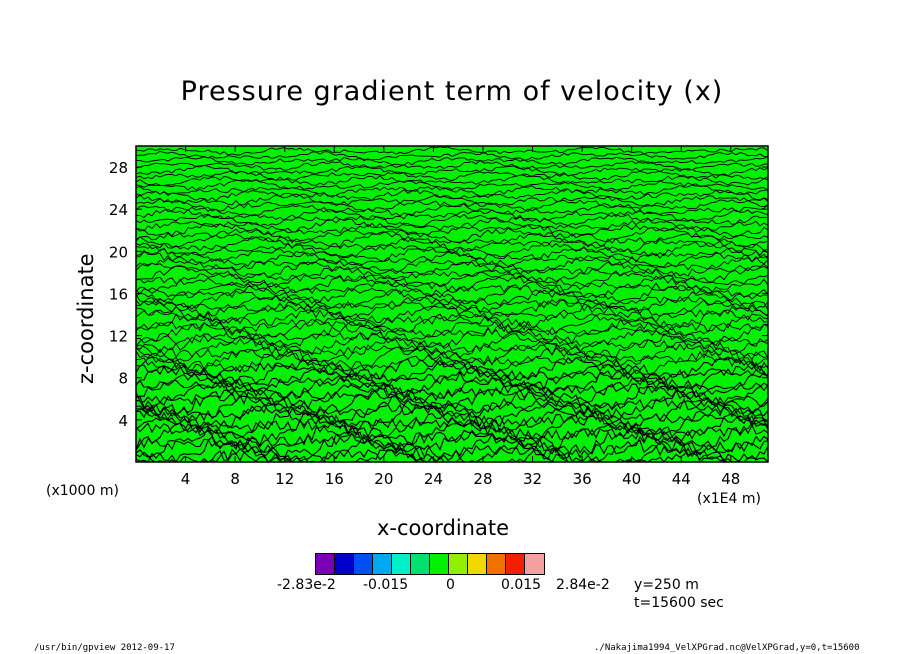 Image resolution: width=904 pixels, height=654 pixels. What do you see at coordinates (334, 479) in the screenshot?
I see `x-tick-label: 16` at bounding box center [334, 479].